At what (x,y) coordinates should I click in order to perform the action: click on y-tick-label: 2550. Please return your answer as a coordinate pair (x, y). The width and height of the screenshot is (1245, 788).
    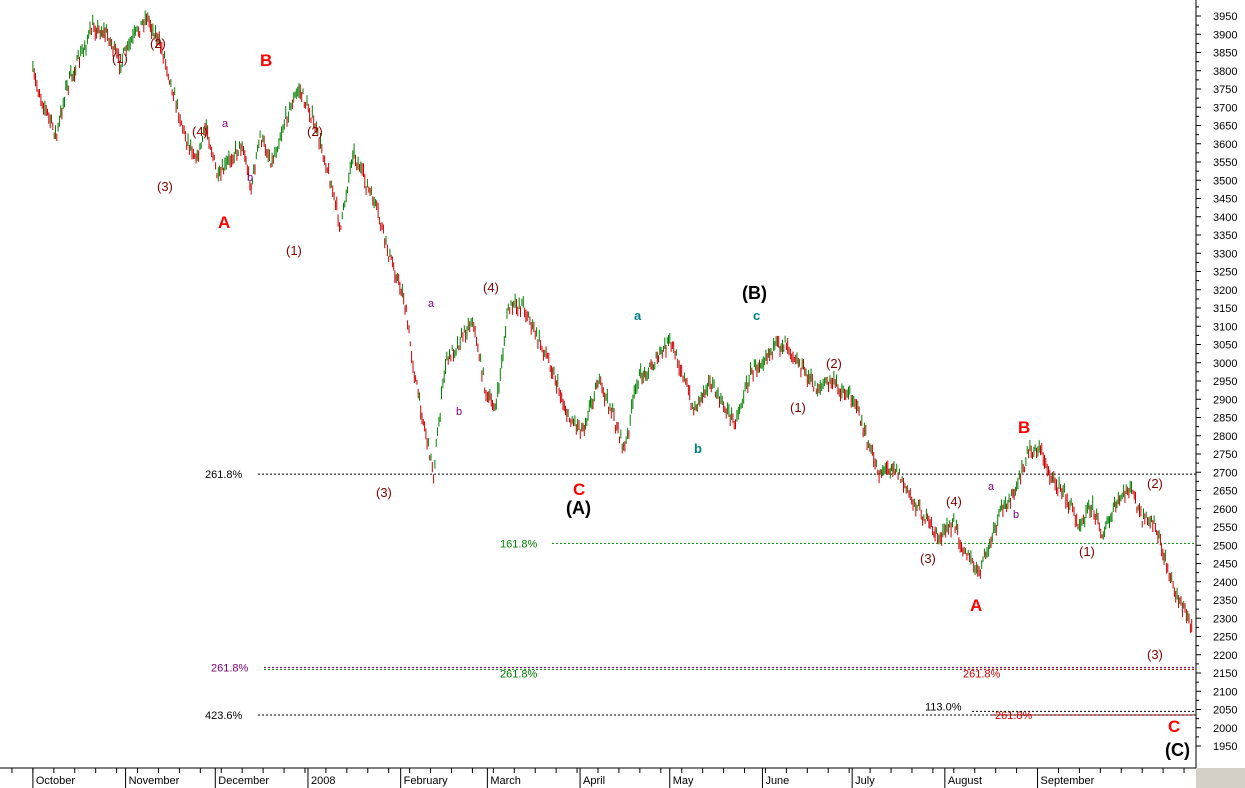
    Looking at the image, I should click on (1225, 528).